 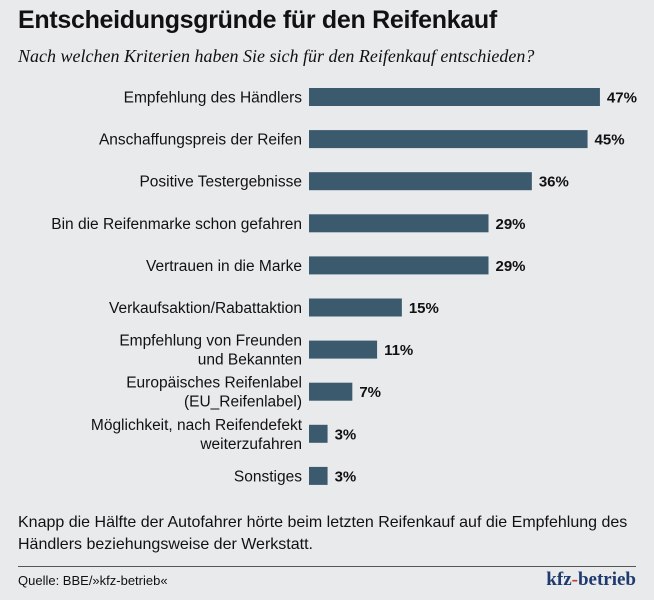 What do you see at coordinates (214, 383) in the screenshot?
I see `category-label: Europäisches Reifenlabel` at bounding box center [214, 383].